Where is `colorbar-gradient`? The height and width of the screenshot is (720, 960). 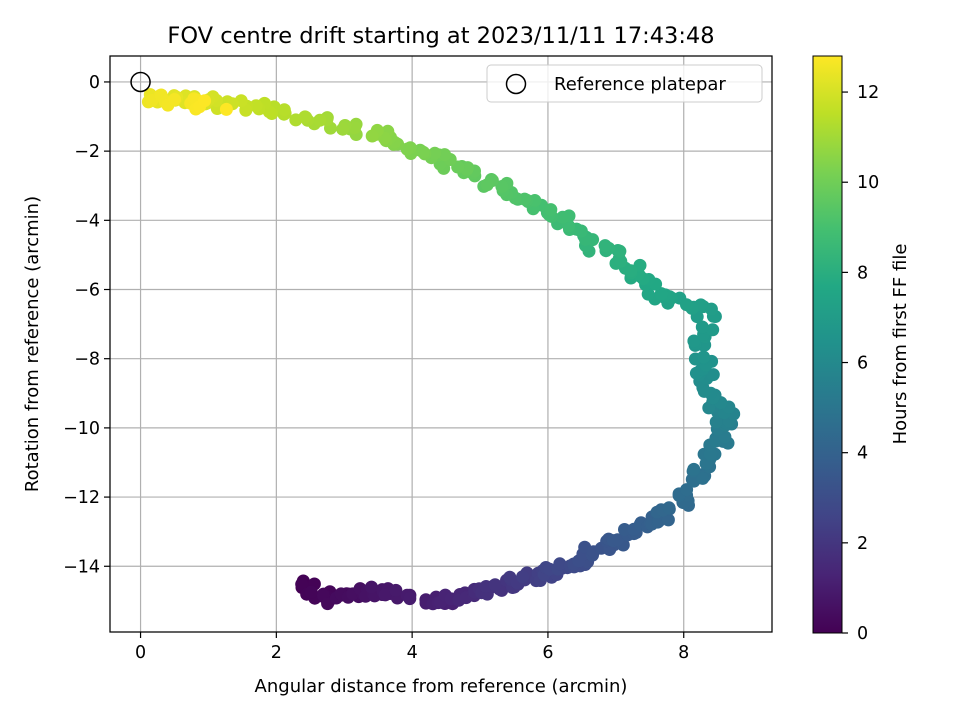
colorbar-gradient is located at coordinates (827, 344).